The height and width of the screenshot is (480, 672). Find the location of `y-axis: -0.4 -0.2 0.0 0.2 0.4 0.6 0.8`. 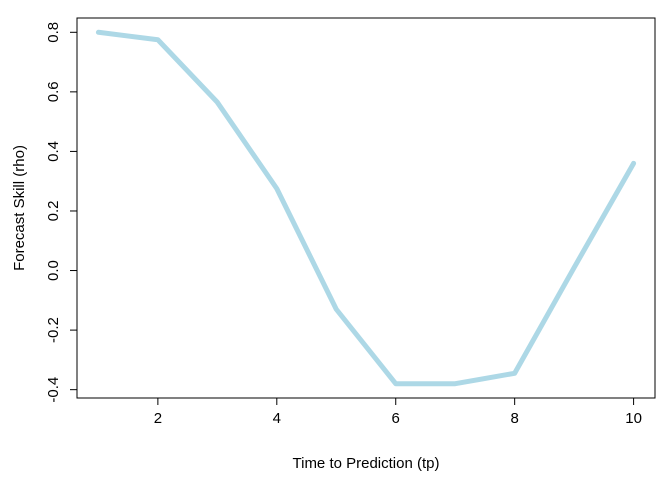

y-axis: -0.4 -0.2 0.0 0.2 0.4 0.6 0.8 is located at coordinates (61, 212).